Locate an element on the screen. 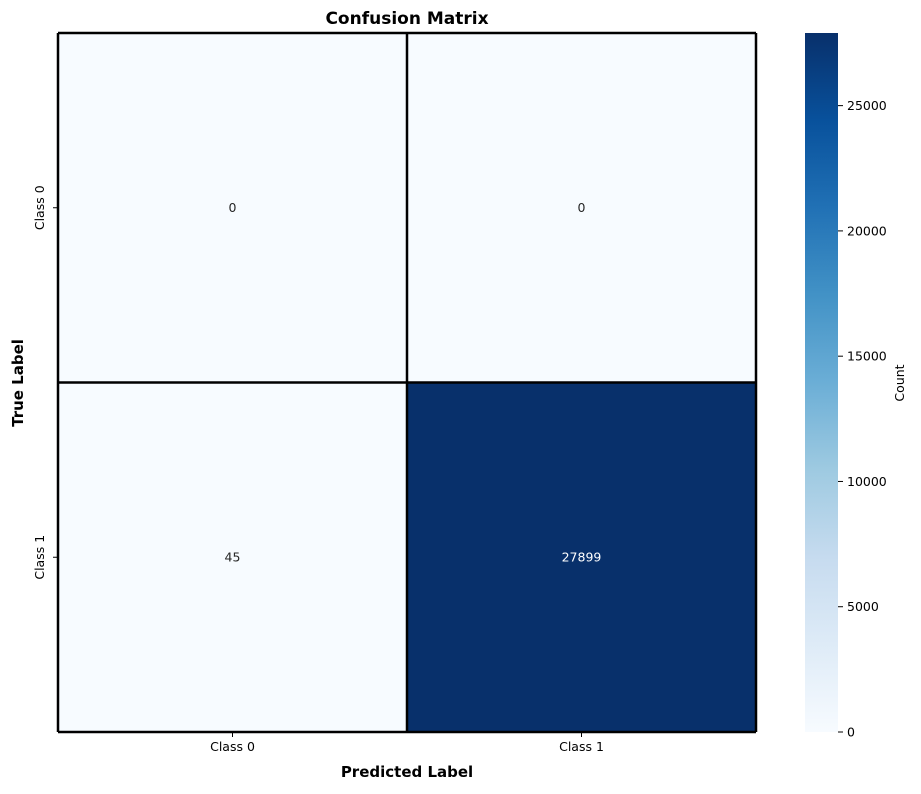  y-axis-ticks: Class 0 Class 1 is located at coordinates (45, 382).